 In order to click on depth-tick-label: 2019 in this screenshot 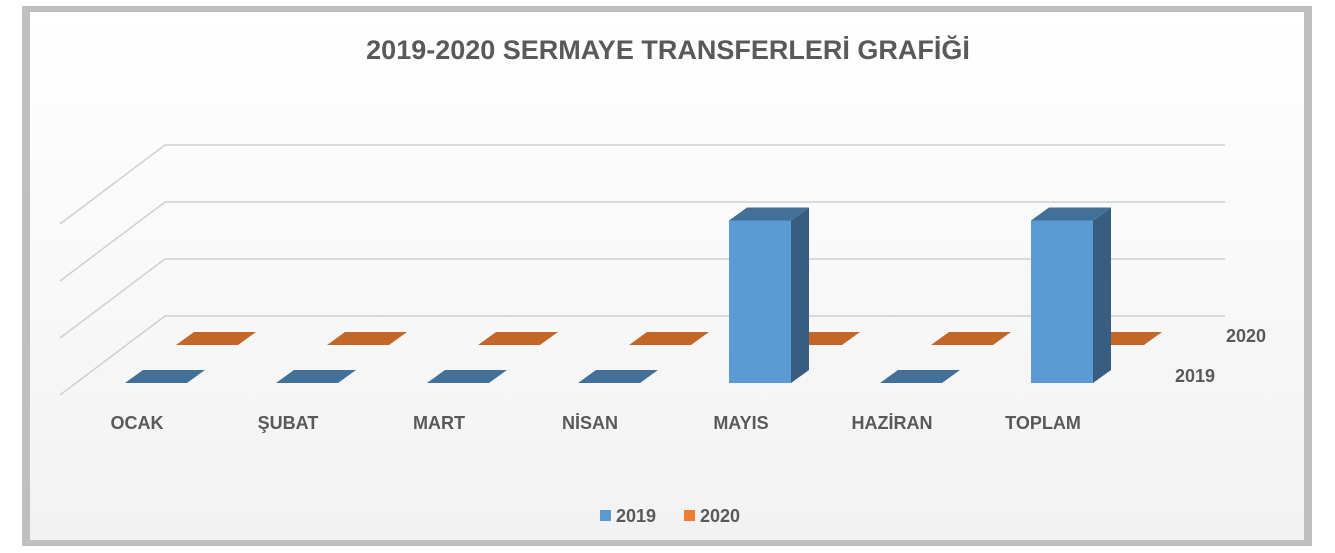, I will do `click(1195, 376)`.